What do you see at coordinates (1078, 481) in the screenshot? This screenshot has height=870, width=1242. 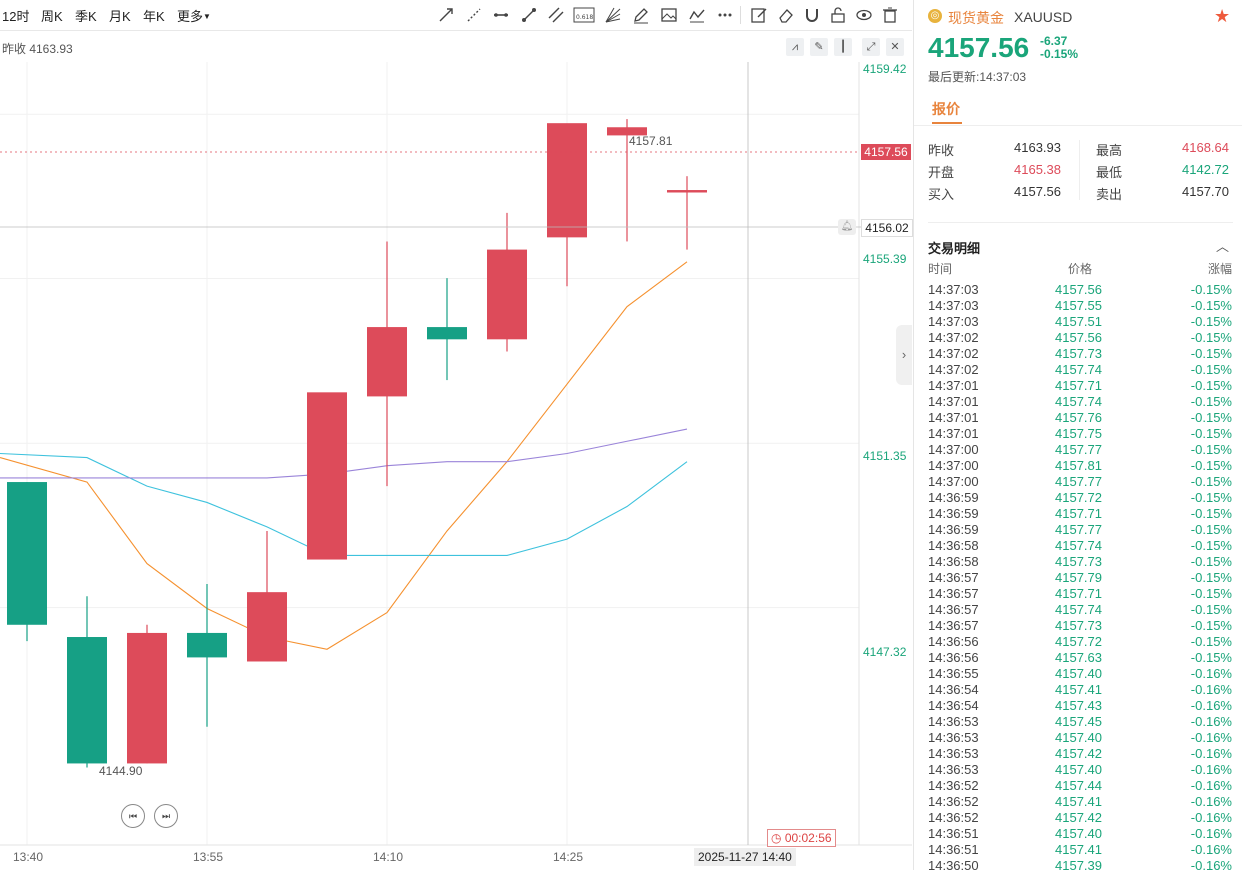 I see `trade-price: 4157.77` at bounding box center [1078, 481].